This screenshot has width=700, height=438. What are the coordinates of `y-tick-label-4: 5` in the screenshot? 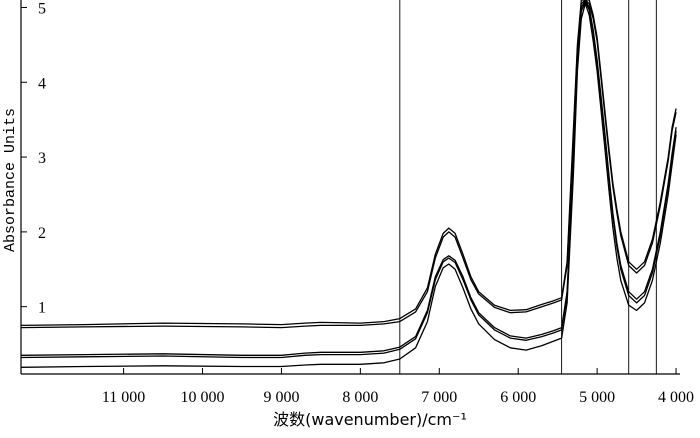 It's located at (42, 8).